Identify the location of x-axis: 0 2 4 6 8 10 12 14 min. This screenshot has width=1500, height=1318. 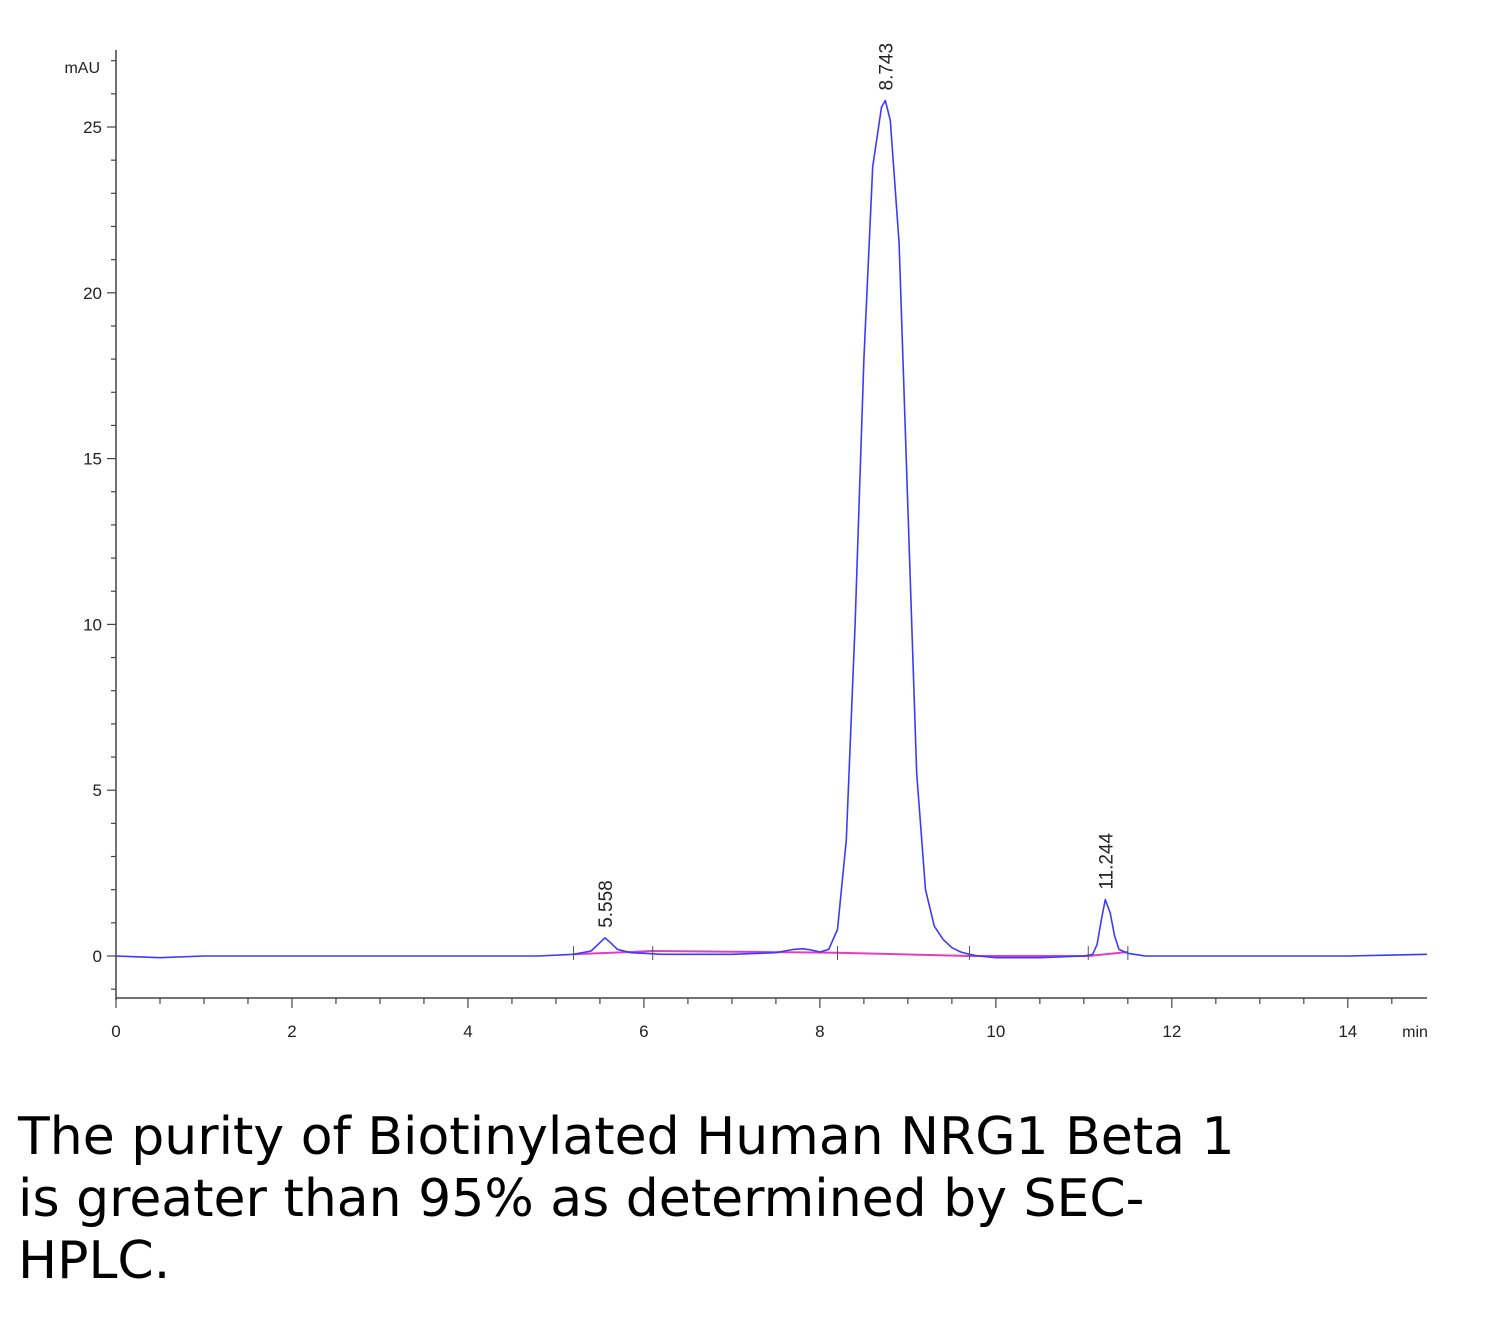
(769, 1019).